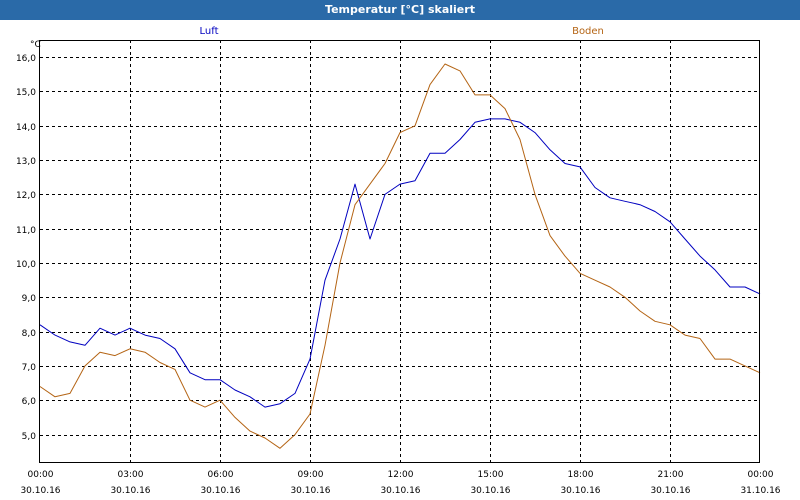 The height and width of the screenshot is (500, 800). What do you see at coordinates (401, 475) in the screenshot?
I see `x-tick-time-label: 12:00` at bounding box center [401, 475].